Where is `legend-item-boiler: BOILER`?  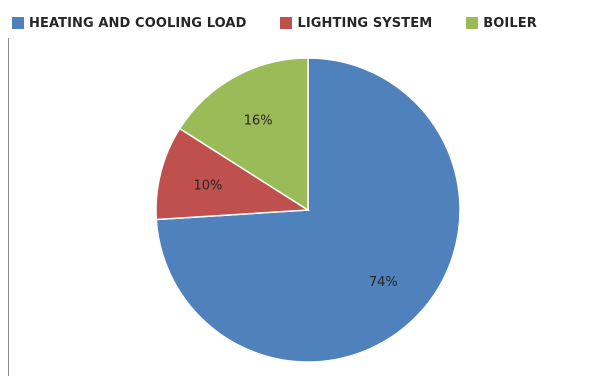
legend-item-boiler: BOILER is located at coordinates (501, 23).